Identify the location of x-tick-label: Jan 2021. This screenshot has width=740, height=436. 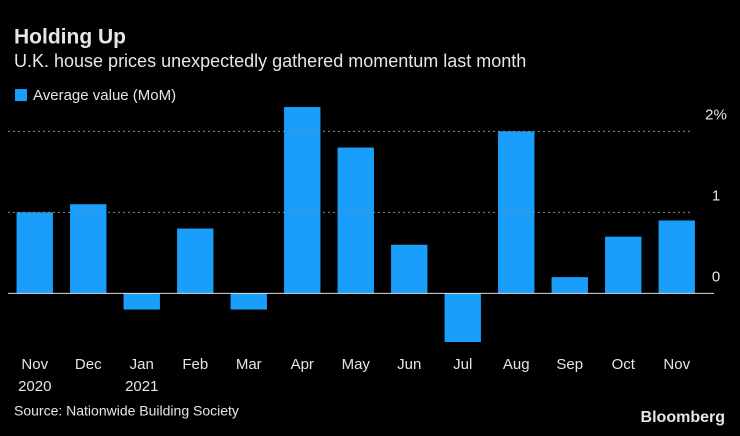
(141, 375).